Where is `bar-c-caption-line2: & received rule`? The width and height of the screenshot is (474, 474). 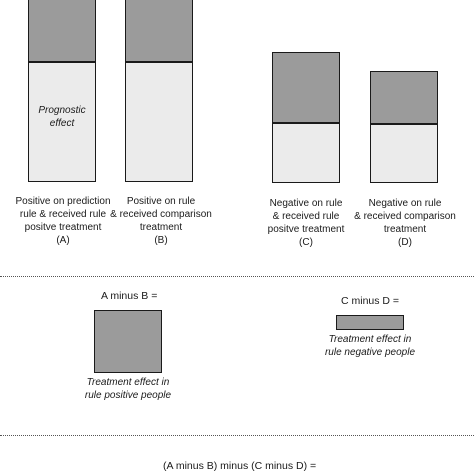 bar-c-caption-line2: & received rule is located at coordinates (306, 216).